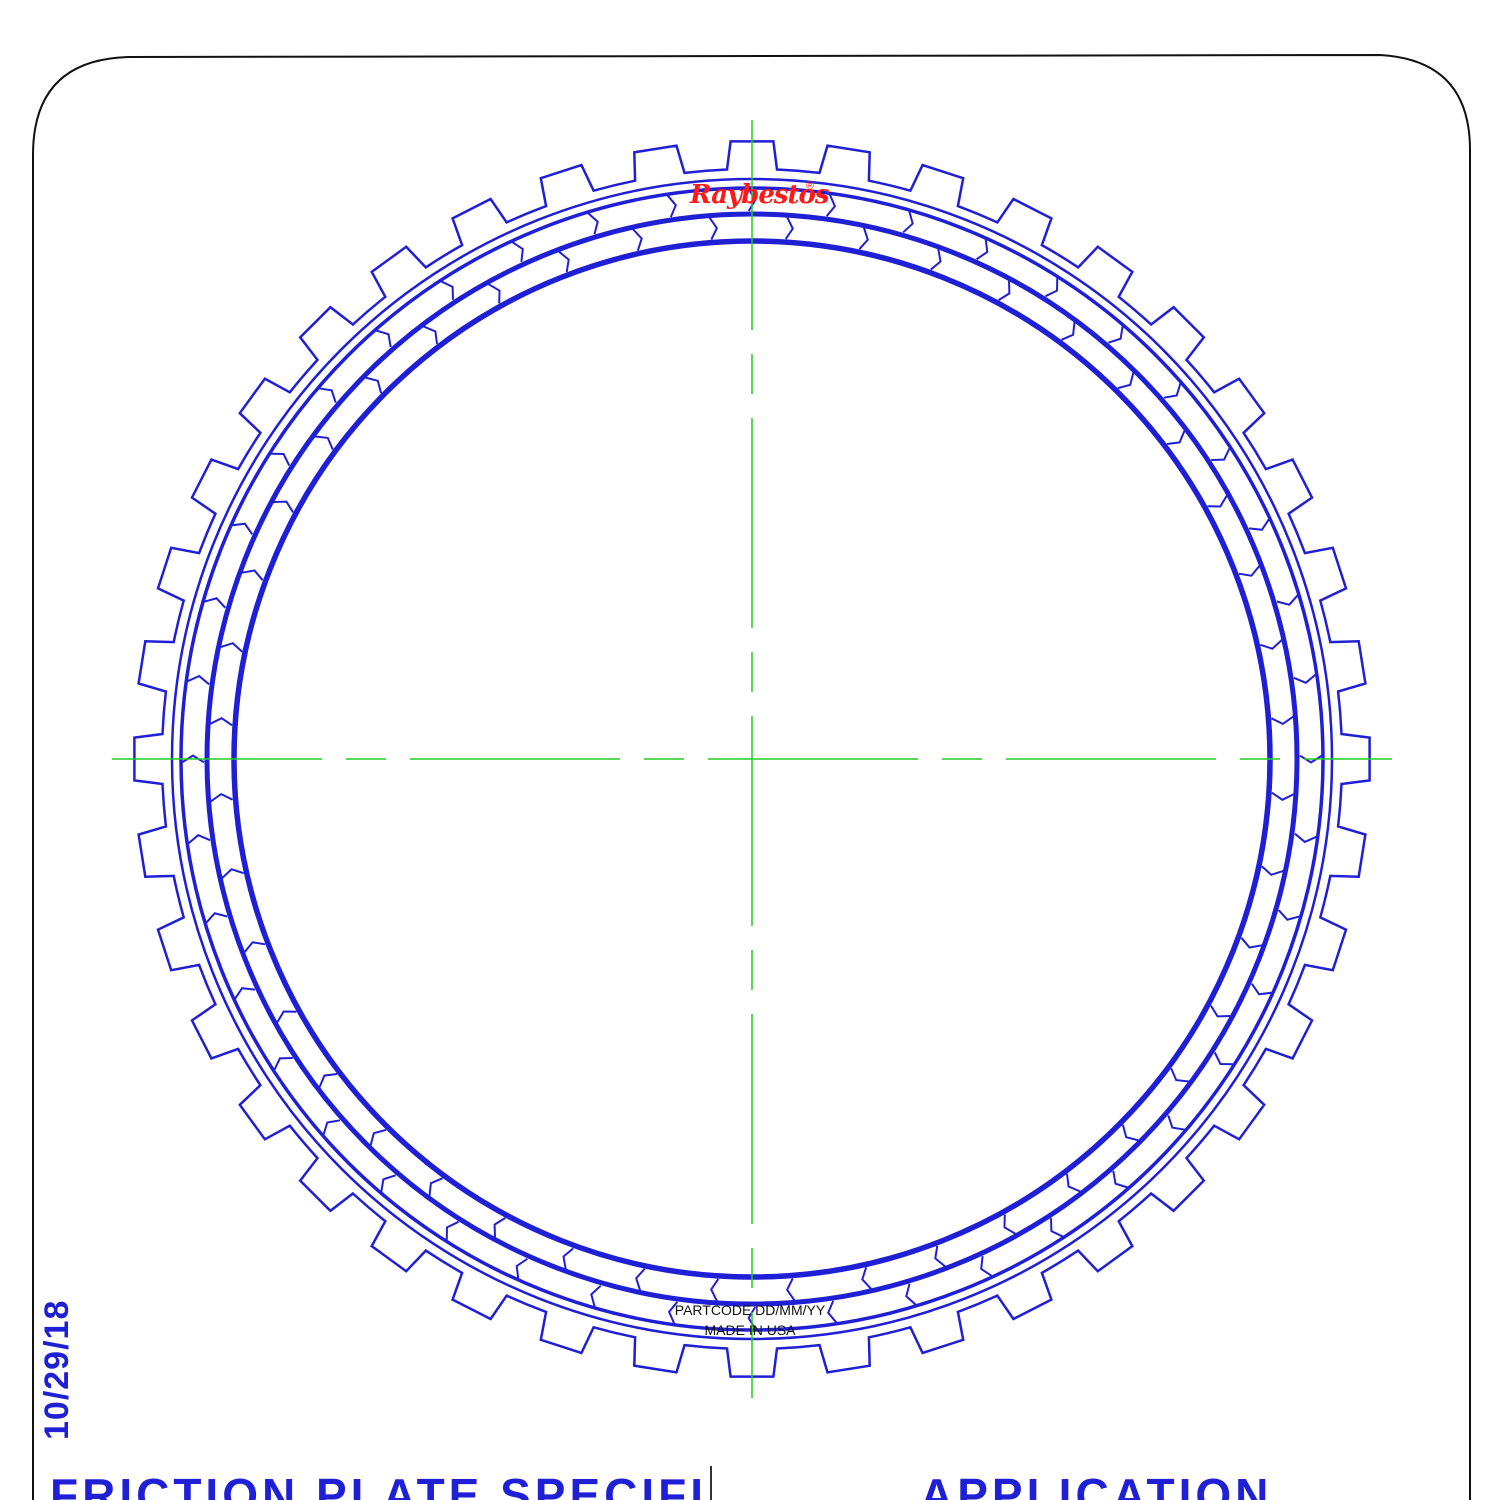 The image size is (1500, 1500). What do you see at coordinates (1096, 1484) in the screenshot?
I see `application-heading: APPLICATION` at bounding box center [1096, 1484].